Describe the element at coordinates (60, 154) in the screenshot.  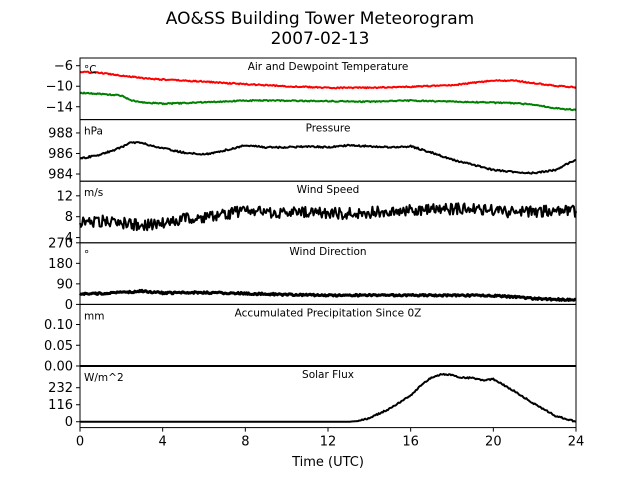
I see `y-tick-label: 986` at that location.